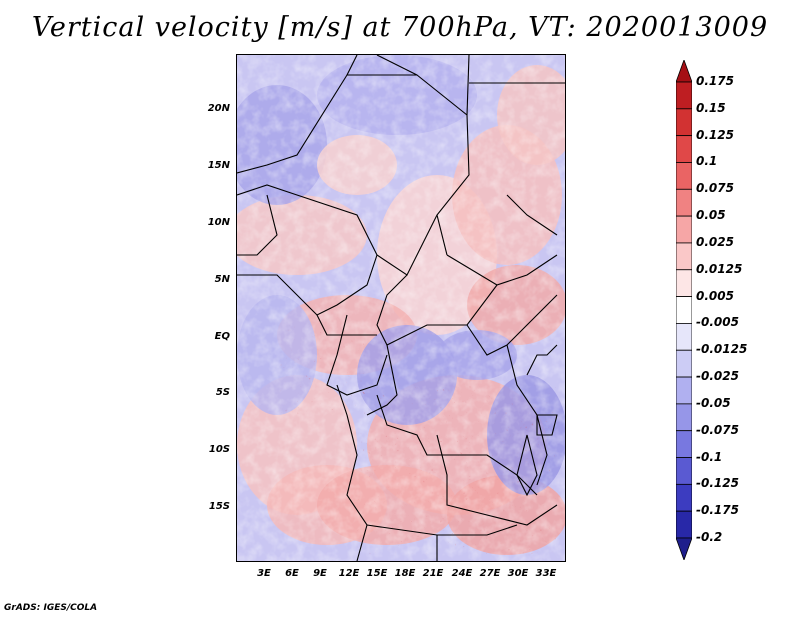  I want to click on colorbar-label: 0.005, so click(715, 295).